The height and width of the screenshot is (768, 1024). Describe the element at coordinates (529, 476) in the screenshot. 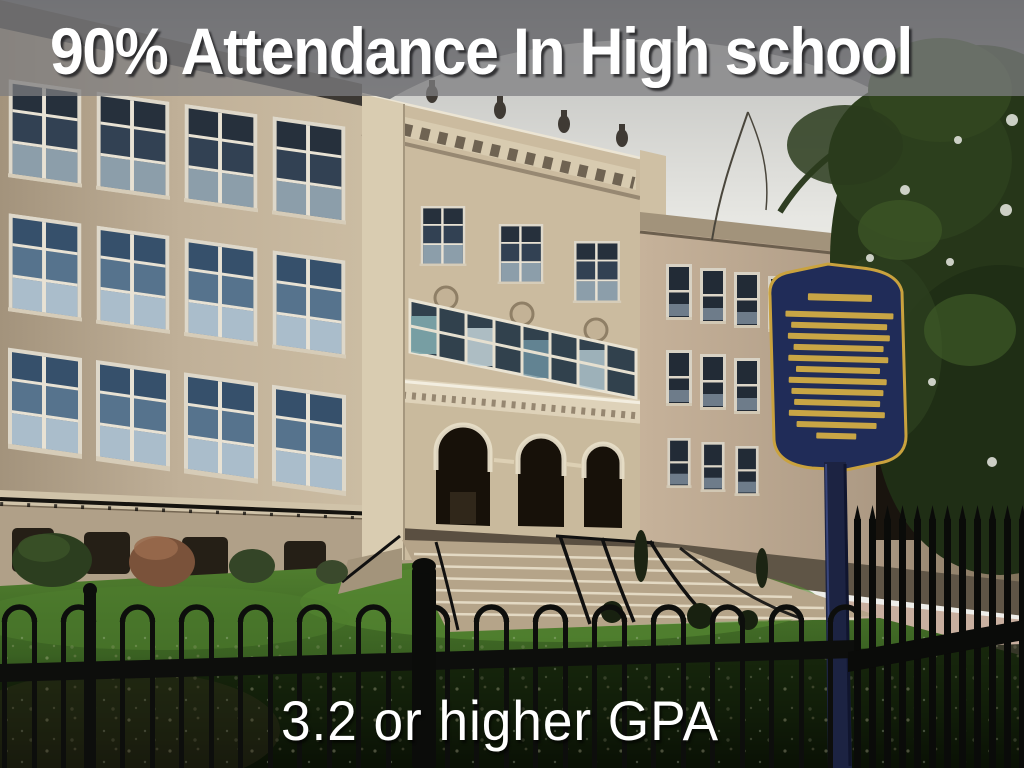

I see `entrance-arches` at that location.